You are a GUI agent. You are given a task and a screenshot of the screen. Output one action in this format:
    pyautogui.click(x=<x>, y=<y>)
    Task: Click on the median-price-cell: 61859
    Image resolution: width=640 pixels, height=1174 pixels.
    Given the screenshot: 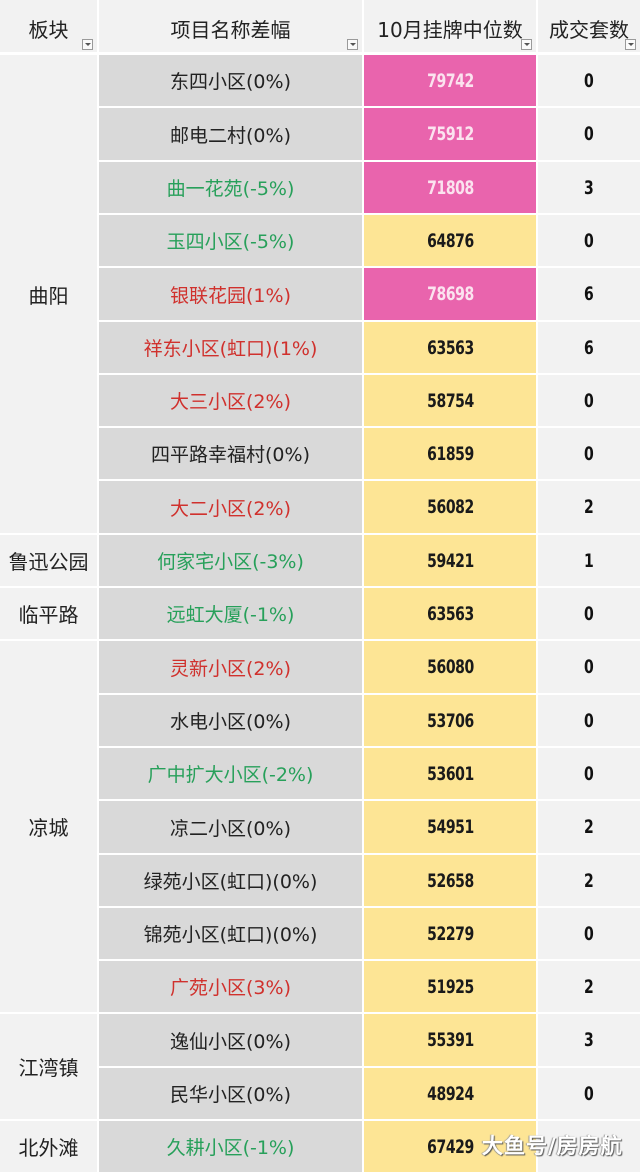 What is the action you would take?
    pyautogui.click(x=450, y=453)
    